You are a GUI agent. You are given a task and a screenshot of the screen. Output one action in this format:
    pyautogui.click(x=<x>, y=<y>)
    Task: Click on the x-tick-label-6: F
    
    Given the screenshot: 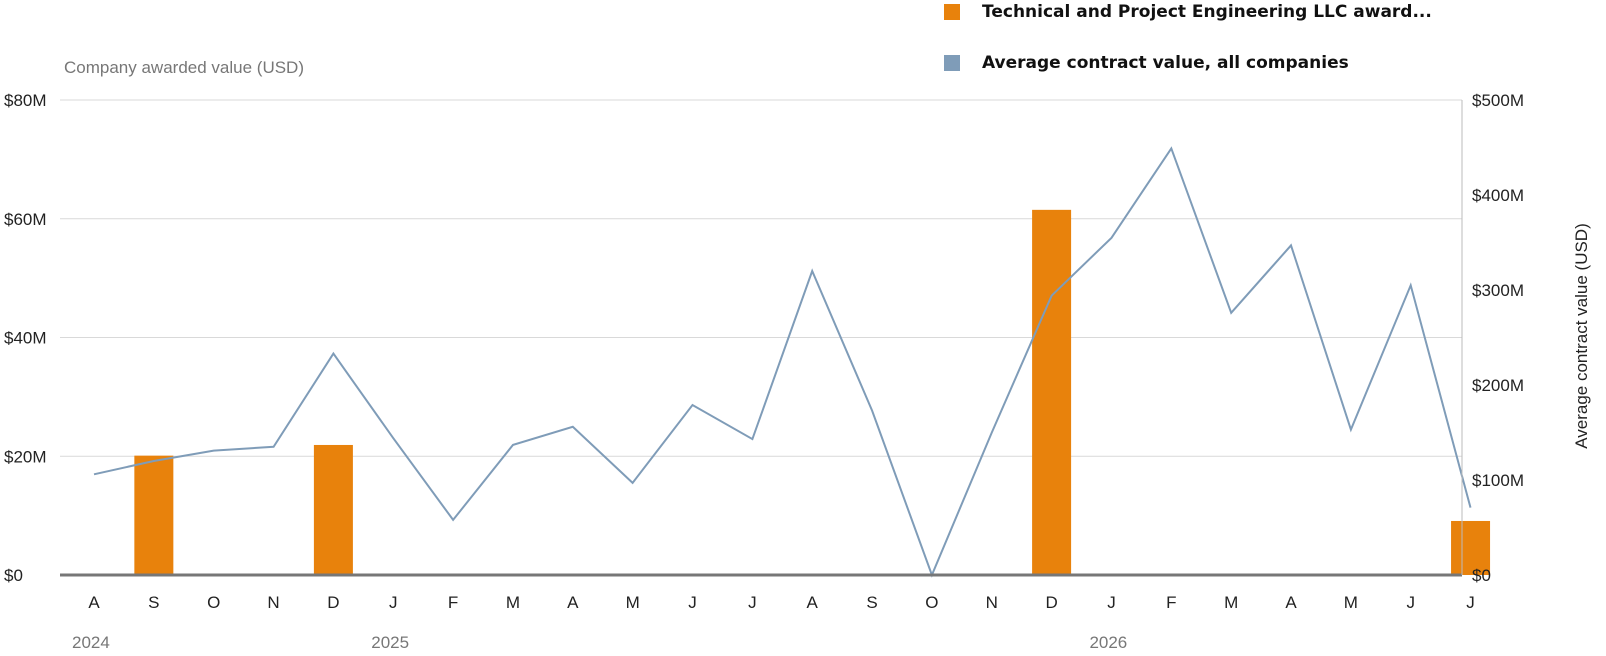 What is the action you would take?
    pyautogui.click(x=453, y=602)
    